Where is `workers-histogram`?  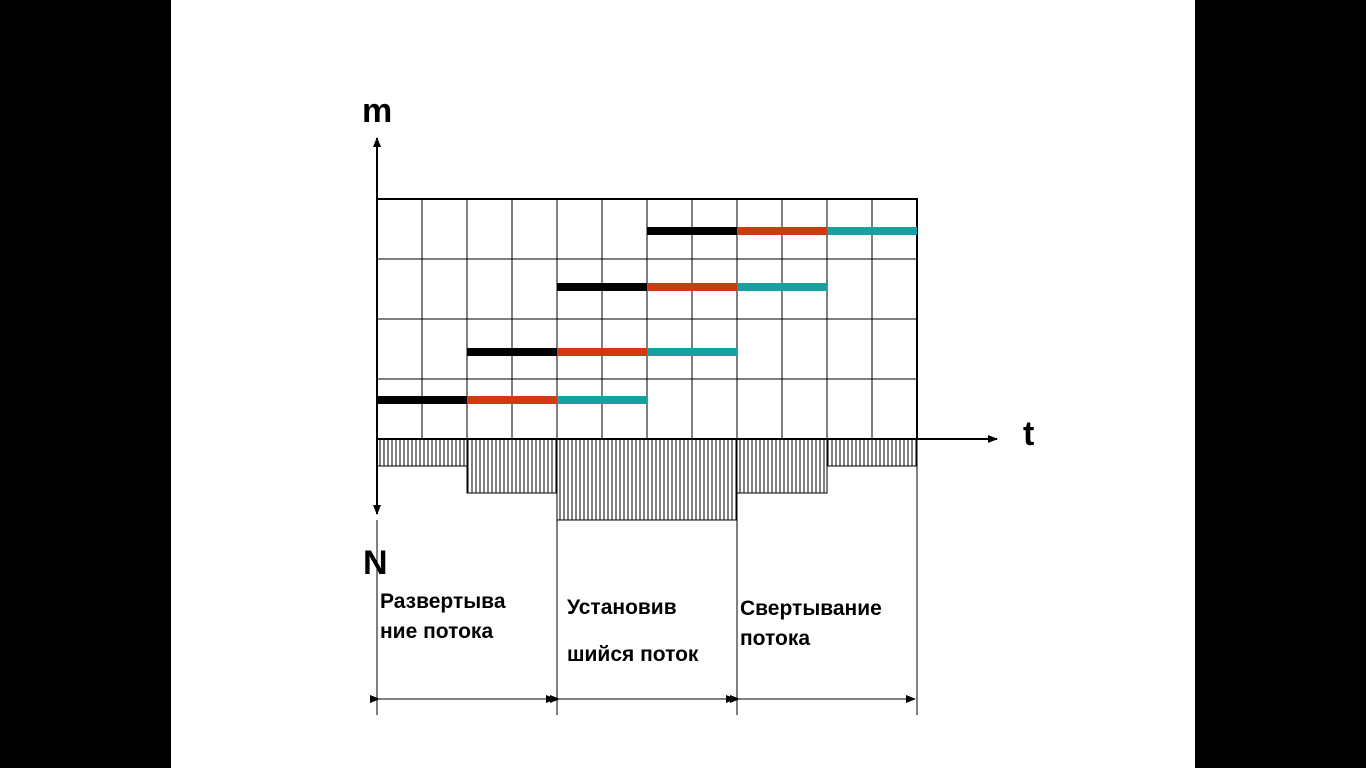
workers-histogram is located at coordinates (647, 479).